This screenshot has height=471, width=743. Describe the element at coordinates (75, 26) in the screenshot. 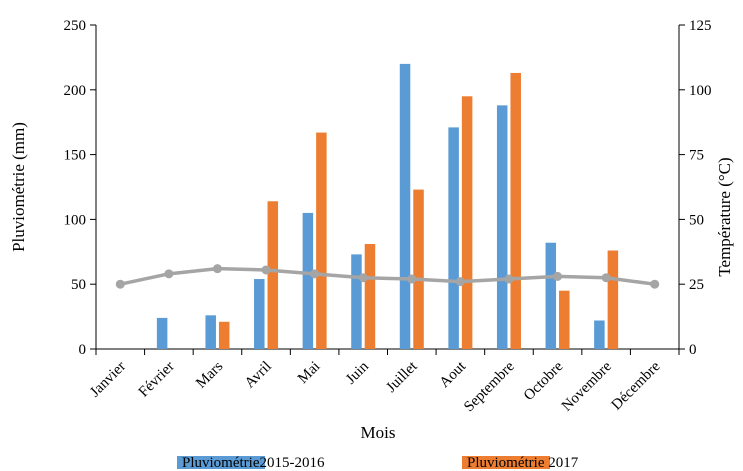

I see `y-tick-label: 250` at that location.